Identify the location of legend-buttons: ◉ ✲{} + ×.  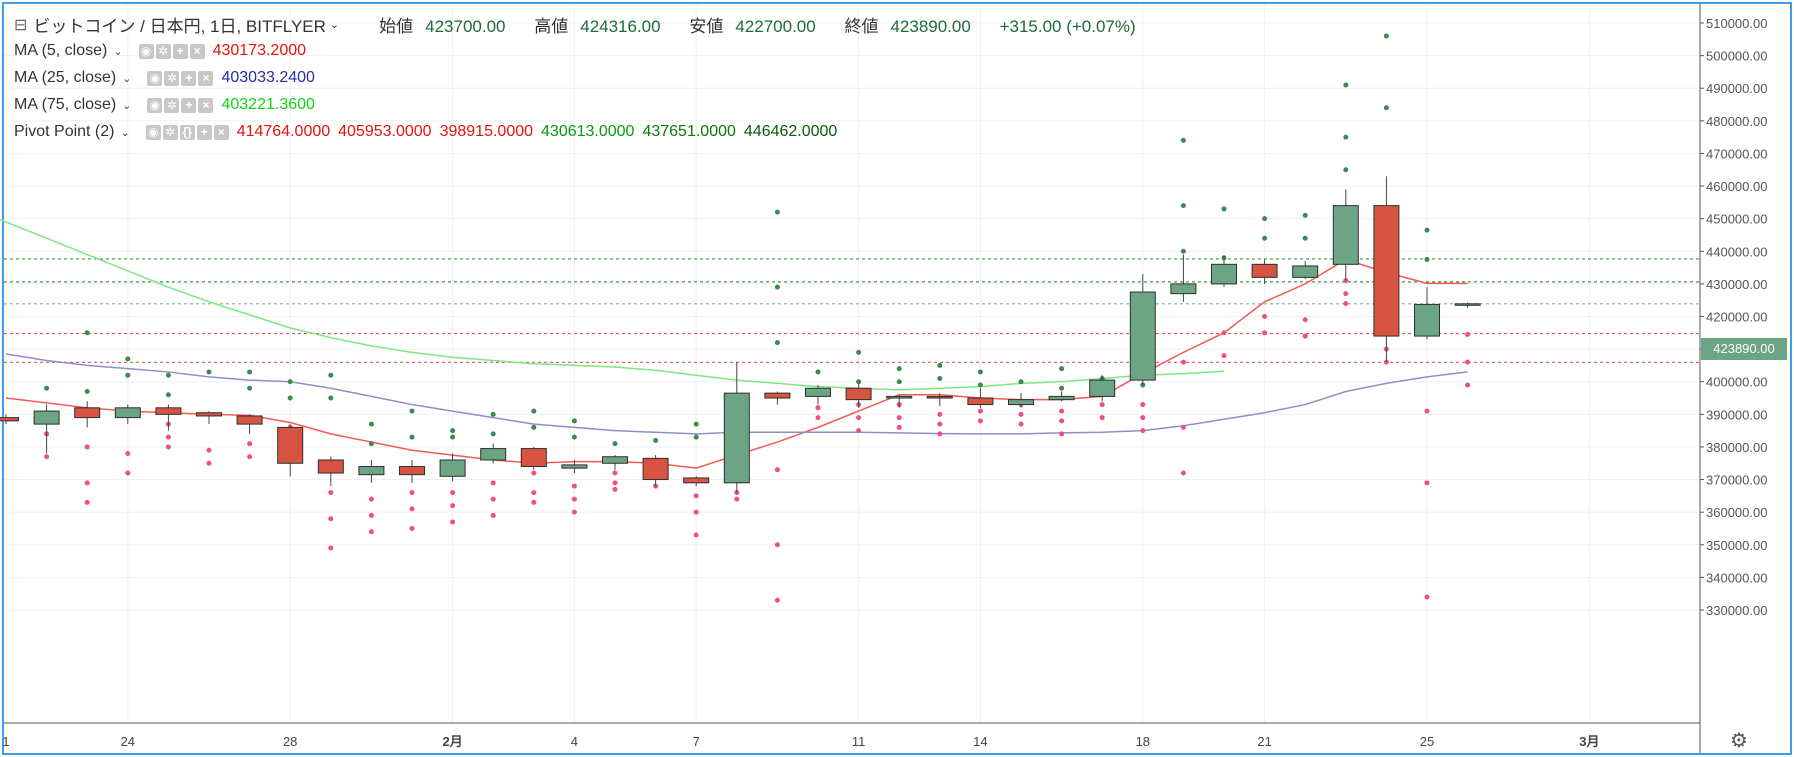
(187, 132).